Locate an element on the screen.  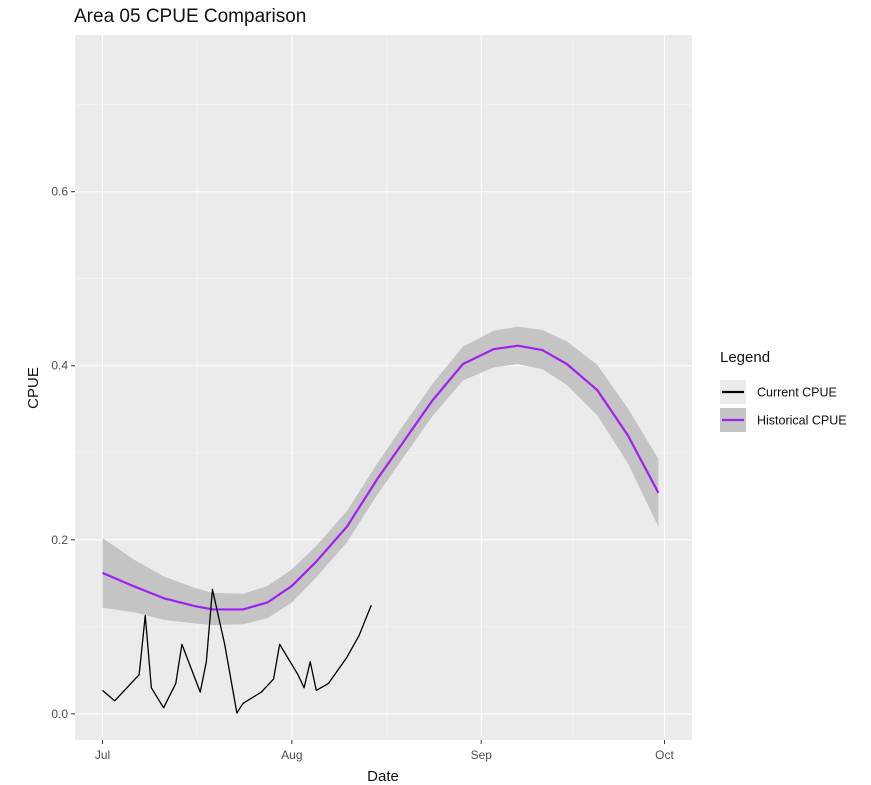
legend: Legend Current CPUE Historical CPUE is located at coordinates (783, 390).